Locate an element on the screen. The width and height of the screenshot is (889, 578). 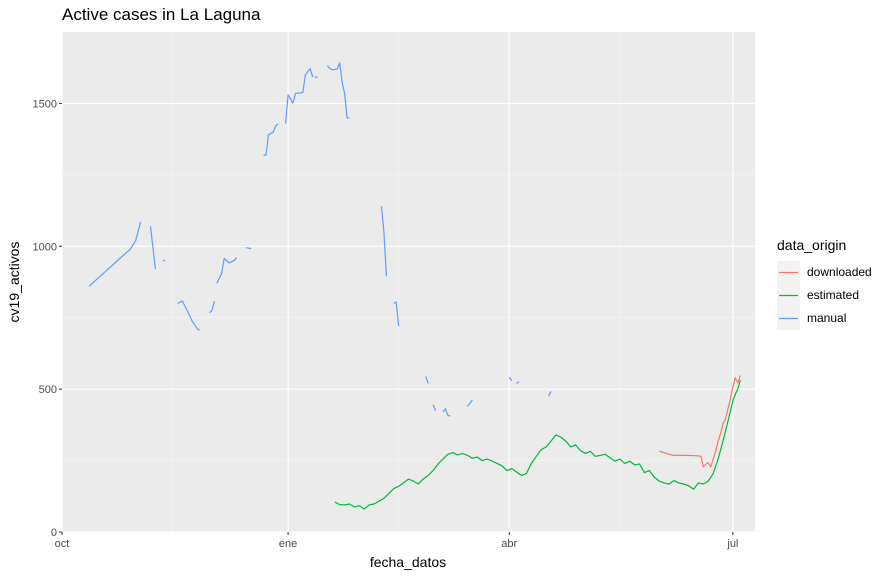
x-axis-ticks: oct ene abr jul is located at coordinates (396, 541).